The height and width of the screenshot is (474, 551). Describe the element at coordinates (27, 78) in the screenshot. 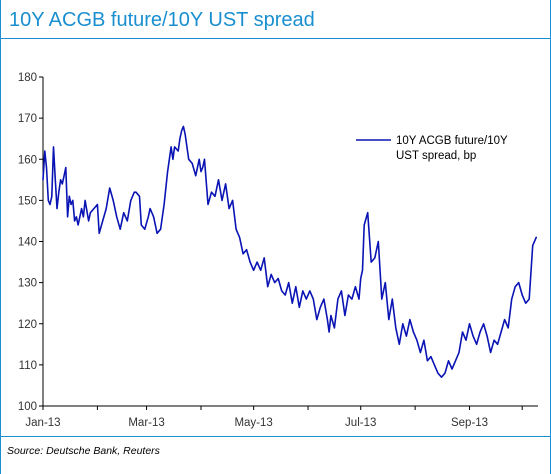

I see `y-tick-label: 180` at that location.